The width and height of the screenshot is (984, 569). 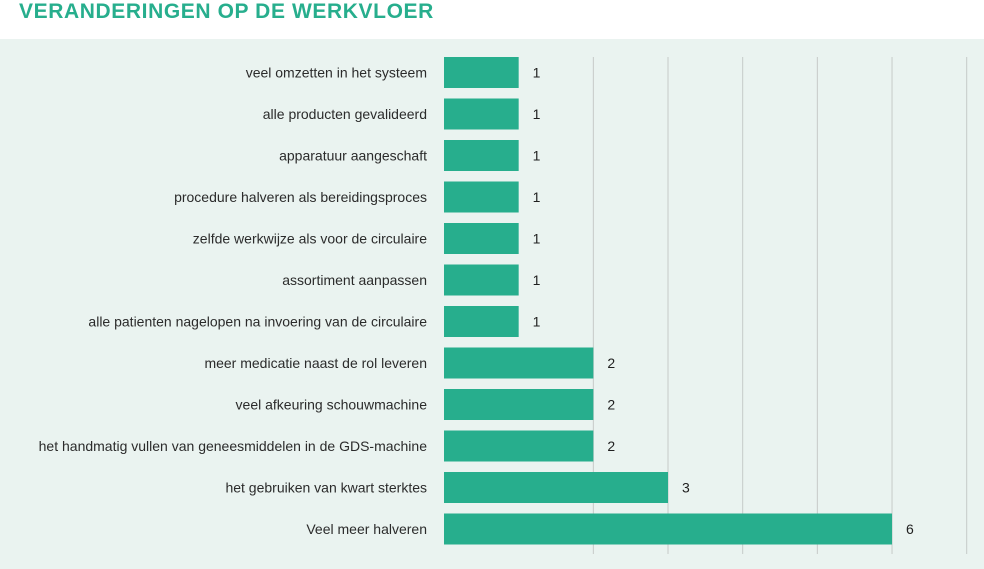 I want to click on category-label: procedure halveren als bereidingsproces, so click(x=300, y=197).